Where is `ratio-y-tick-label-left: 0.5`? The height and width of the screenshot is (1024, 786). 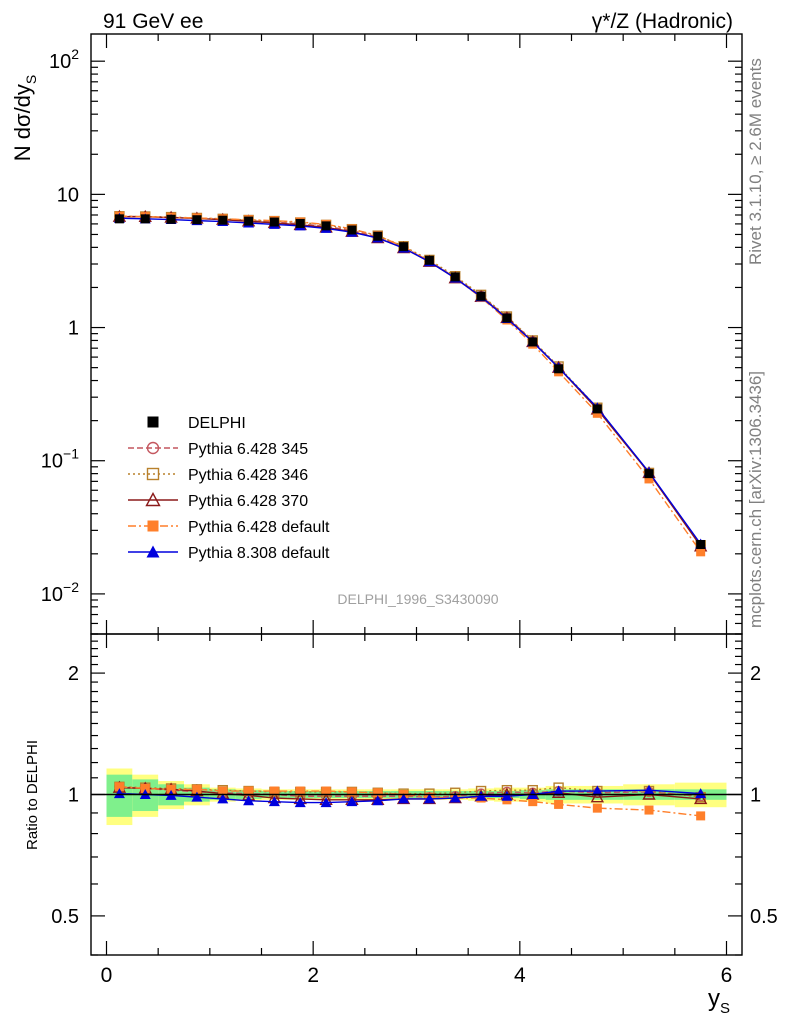
ratio-y-tick-label-left: 0.5 is located at coordinates (65, 917).